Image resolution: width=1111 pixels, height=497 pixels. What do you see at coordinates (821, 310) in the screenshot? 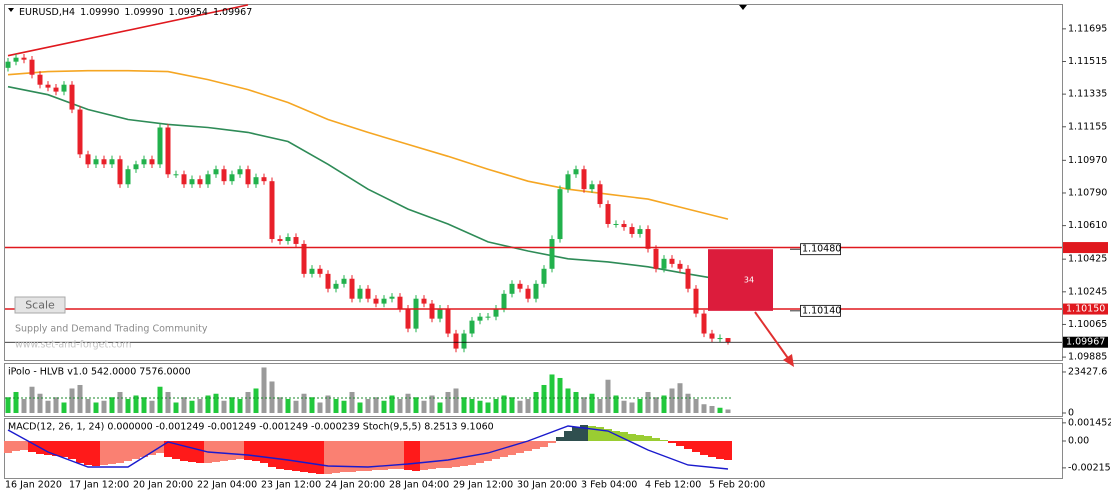
I see `zone-label: 1.10140` at bounding box center [821, 310].